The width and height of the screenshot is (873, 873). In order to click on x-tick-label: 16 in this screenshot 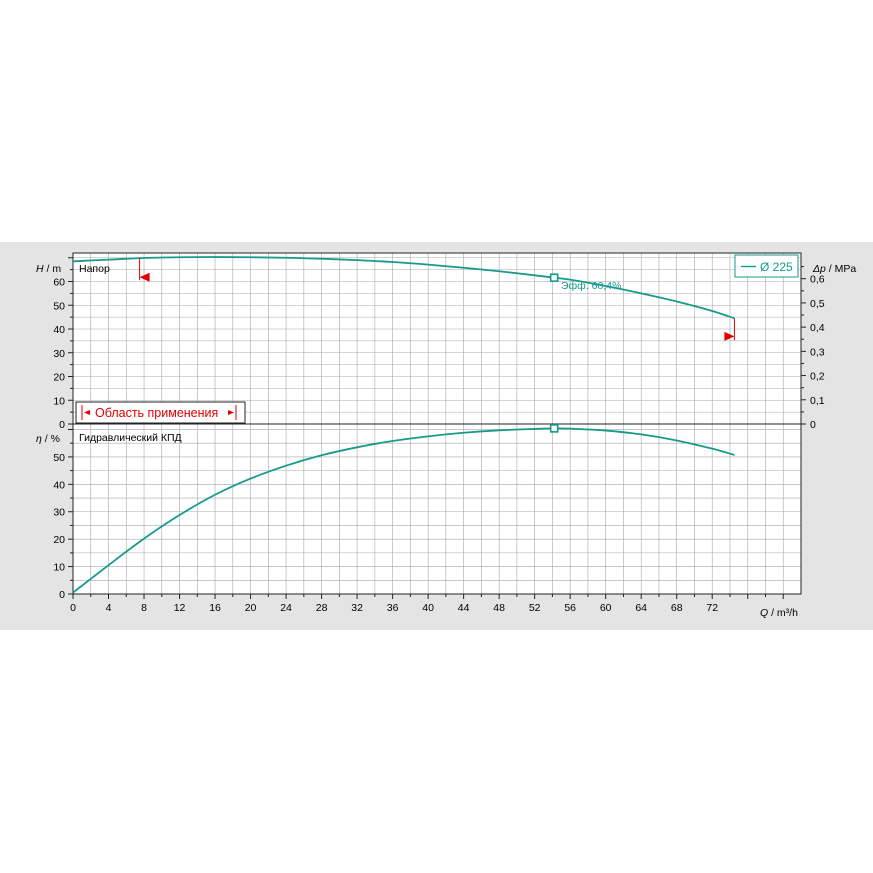, I will do `click(215, 608)`.